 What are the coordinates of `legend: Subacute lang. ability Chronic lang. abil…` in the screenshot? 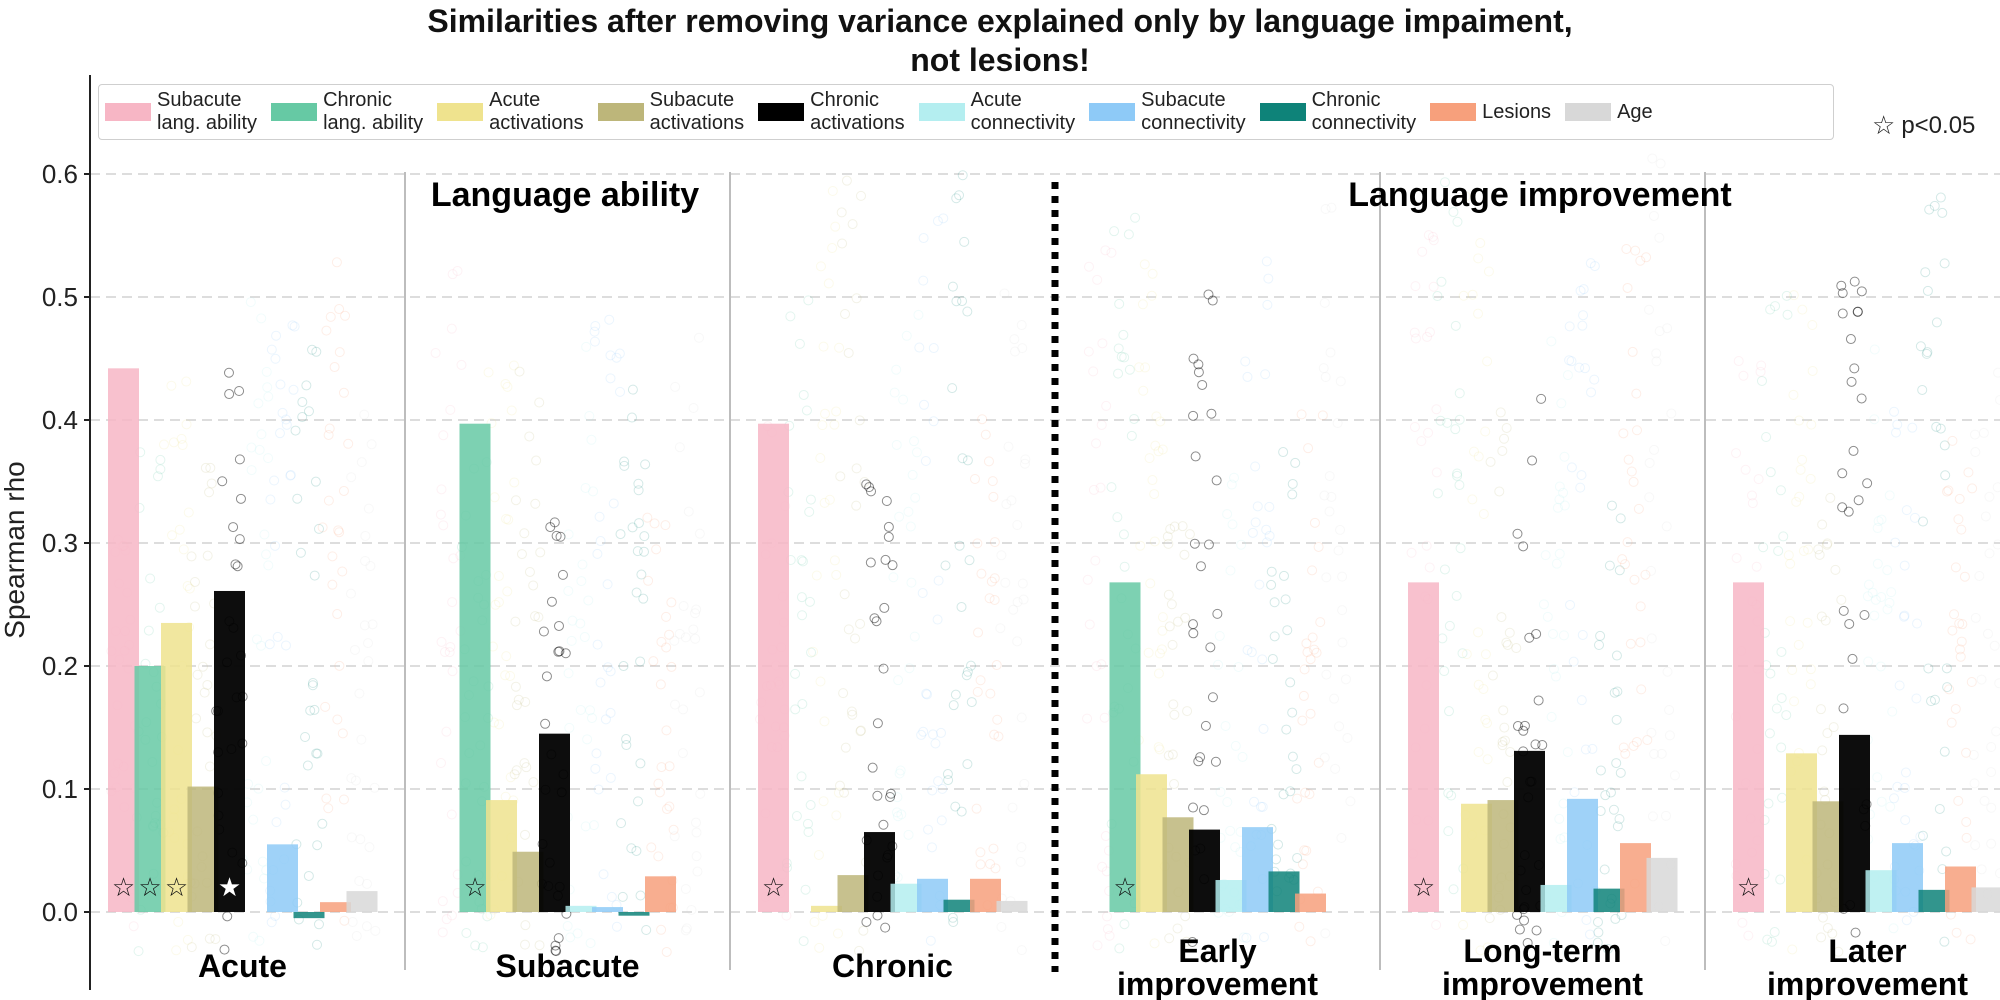 It's located at (966, 112).